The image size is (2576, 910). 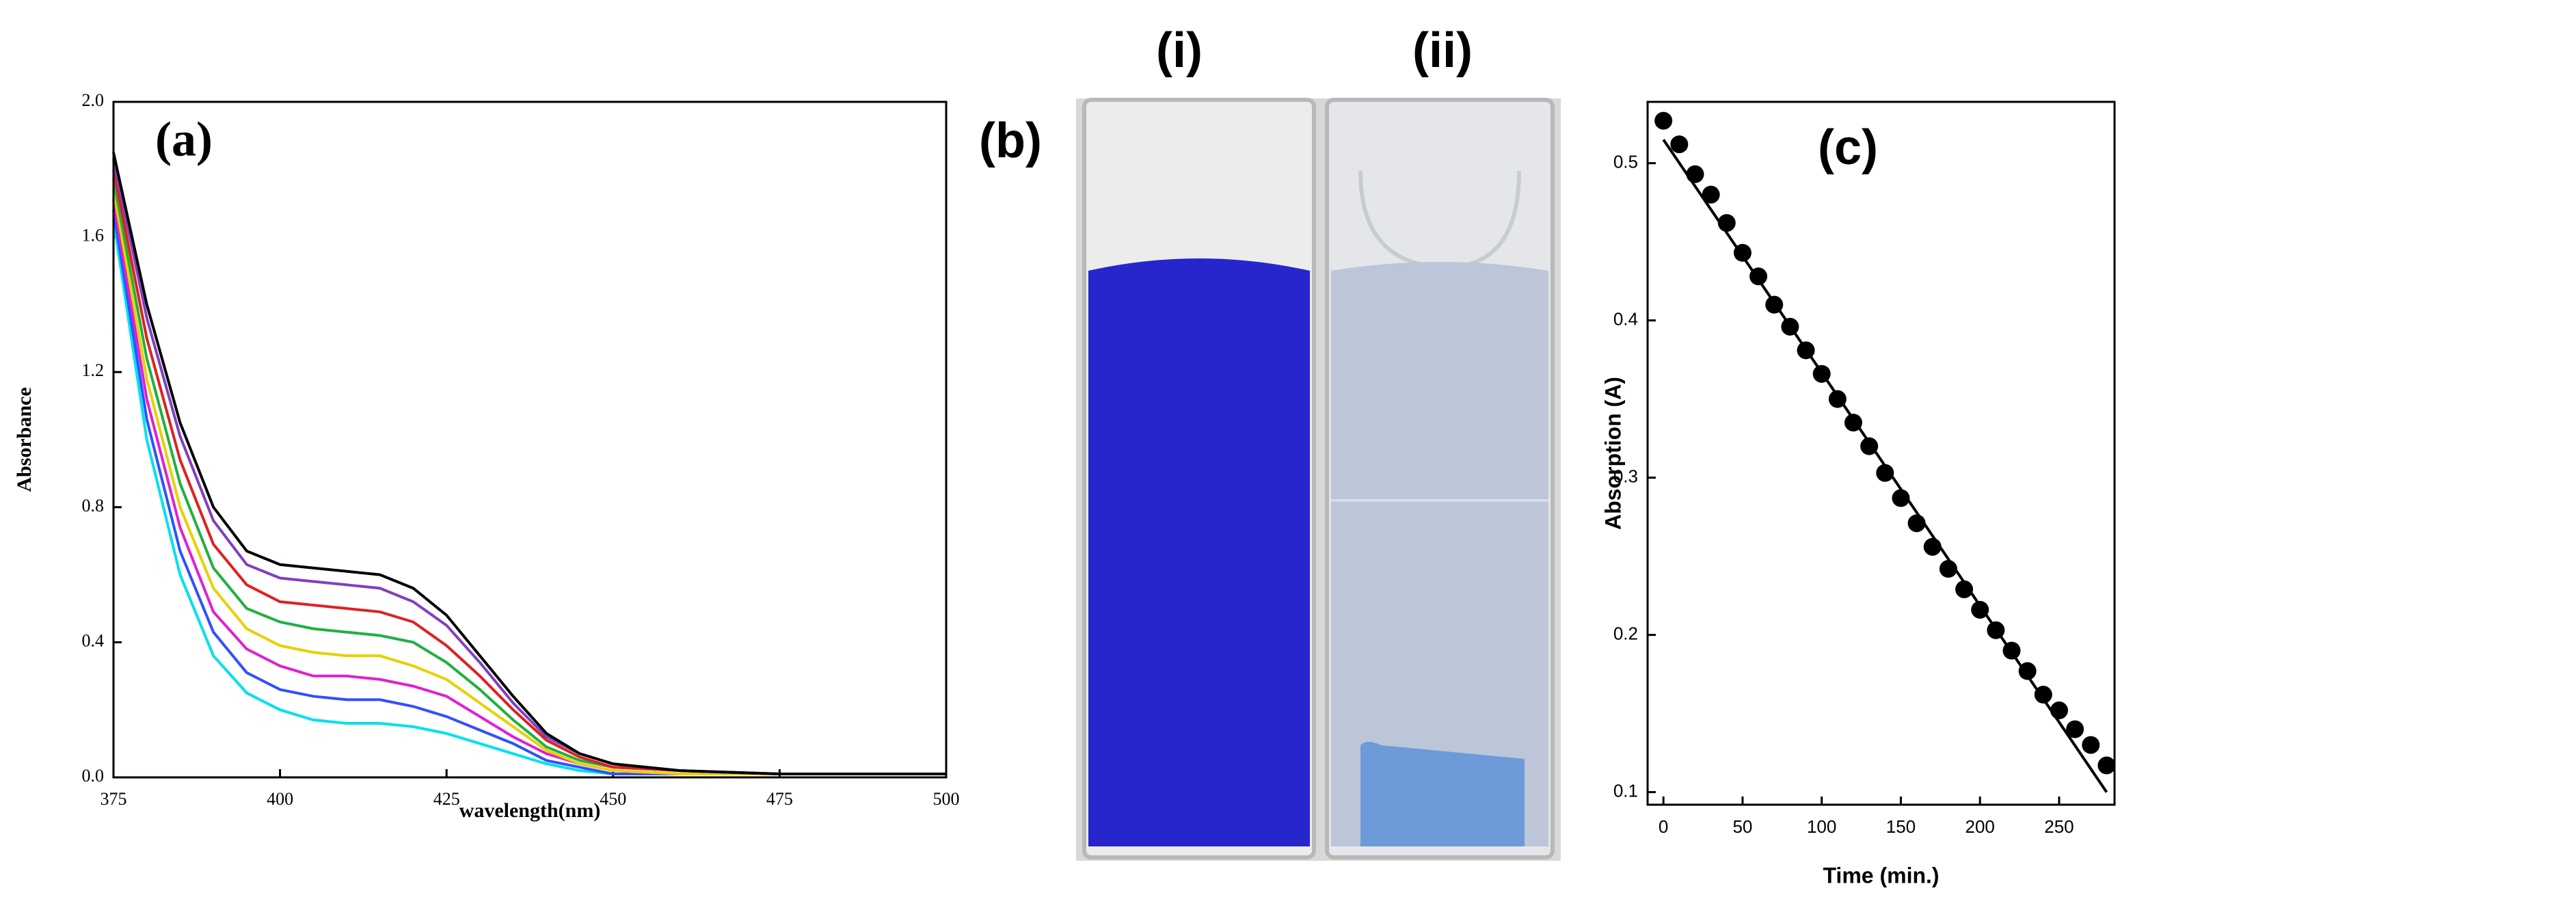 What do you see at coordinates (1848, 147) in the screenshot?
I see `panel-label: (c)` at bounding box center [1848, 147].